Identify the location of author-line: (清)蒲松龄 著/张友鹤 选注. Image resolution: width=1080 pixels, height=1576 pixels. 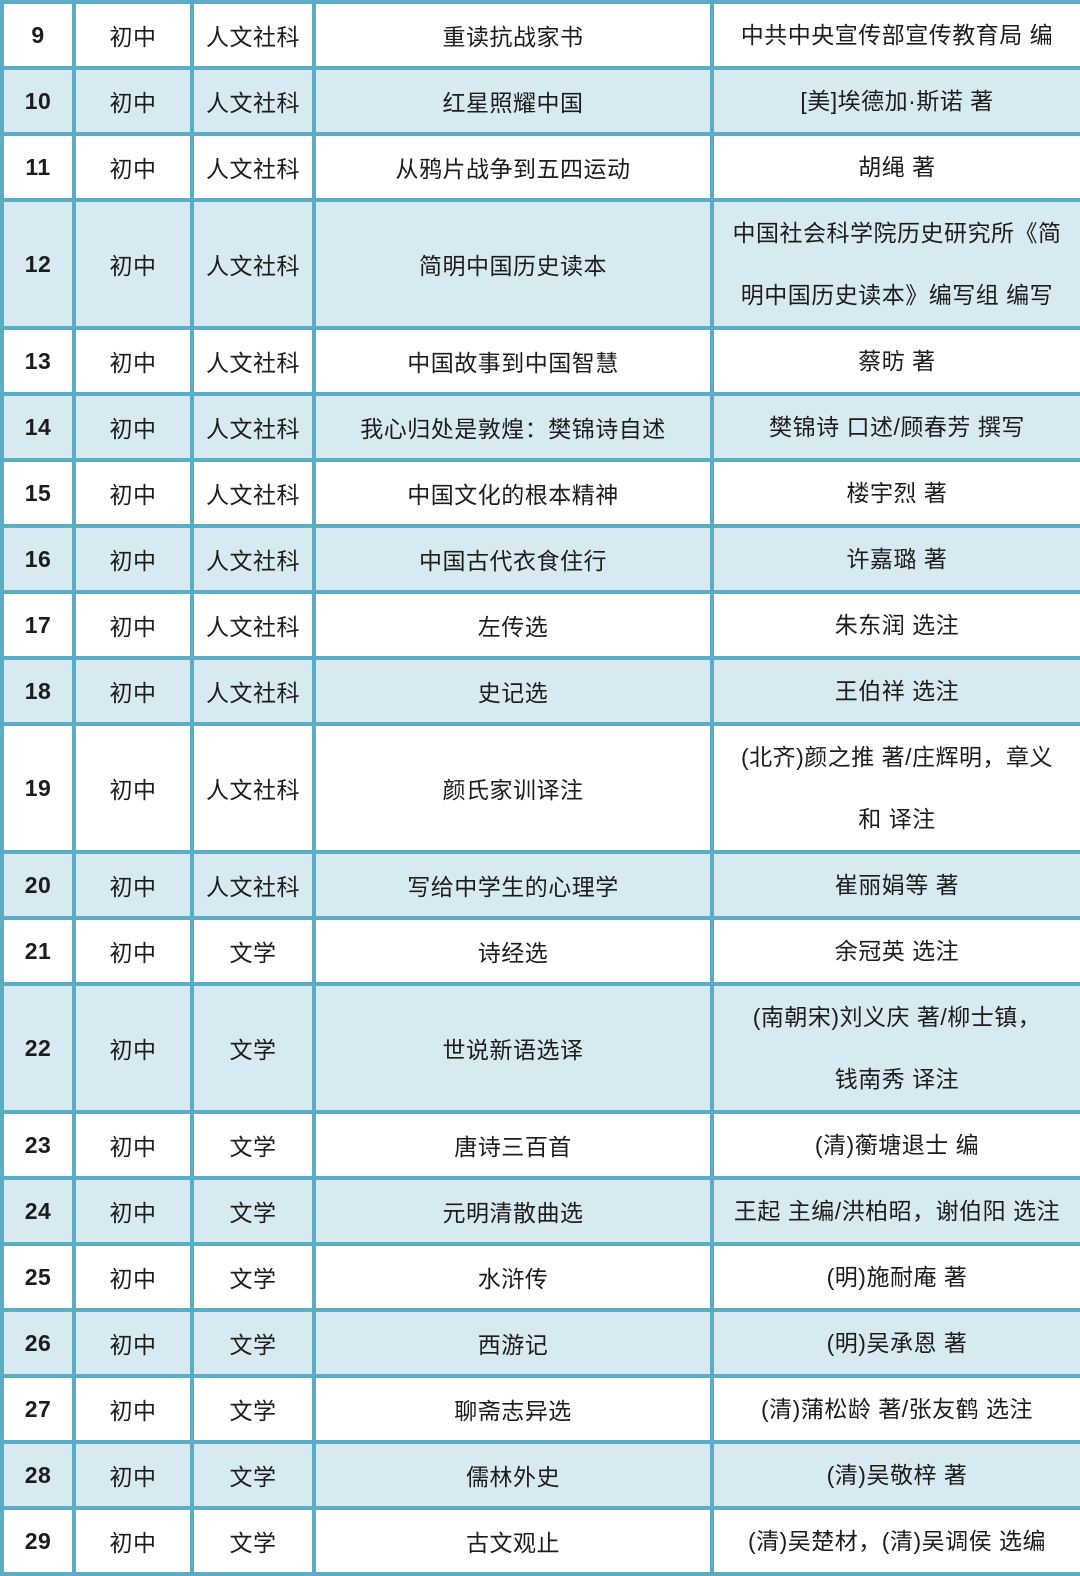
(897, 1409).